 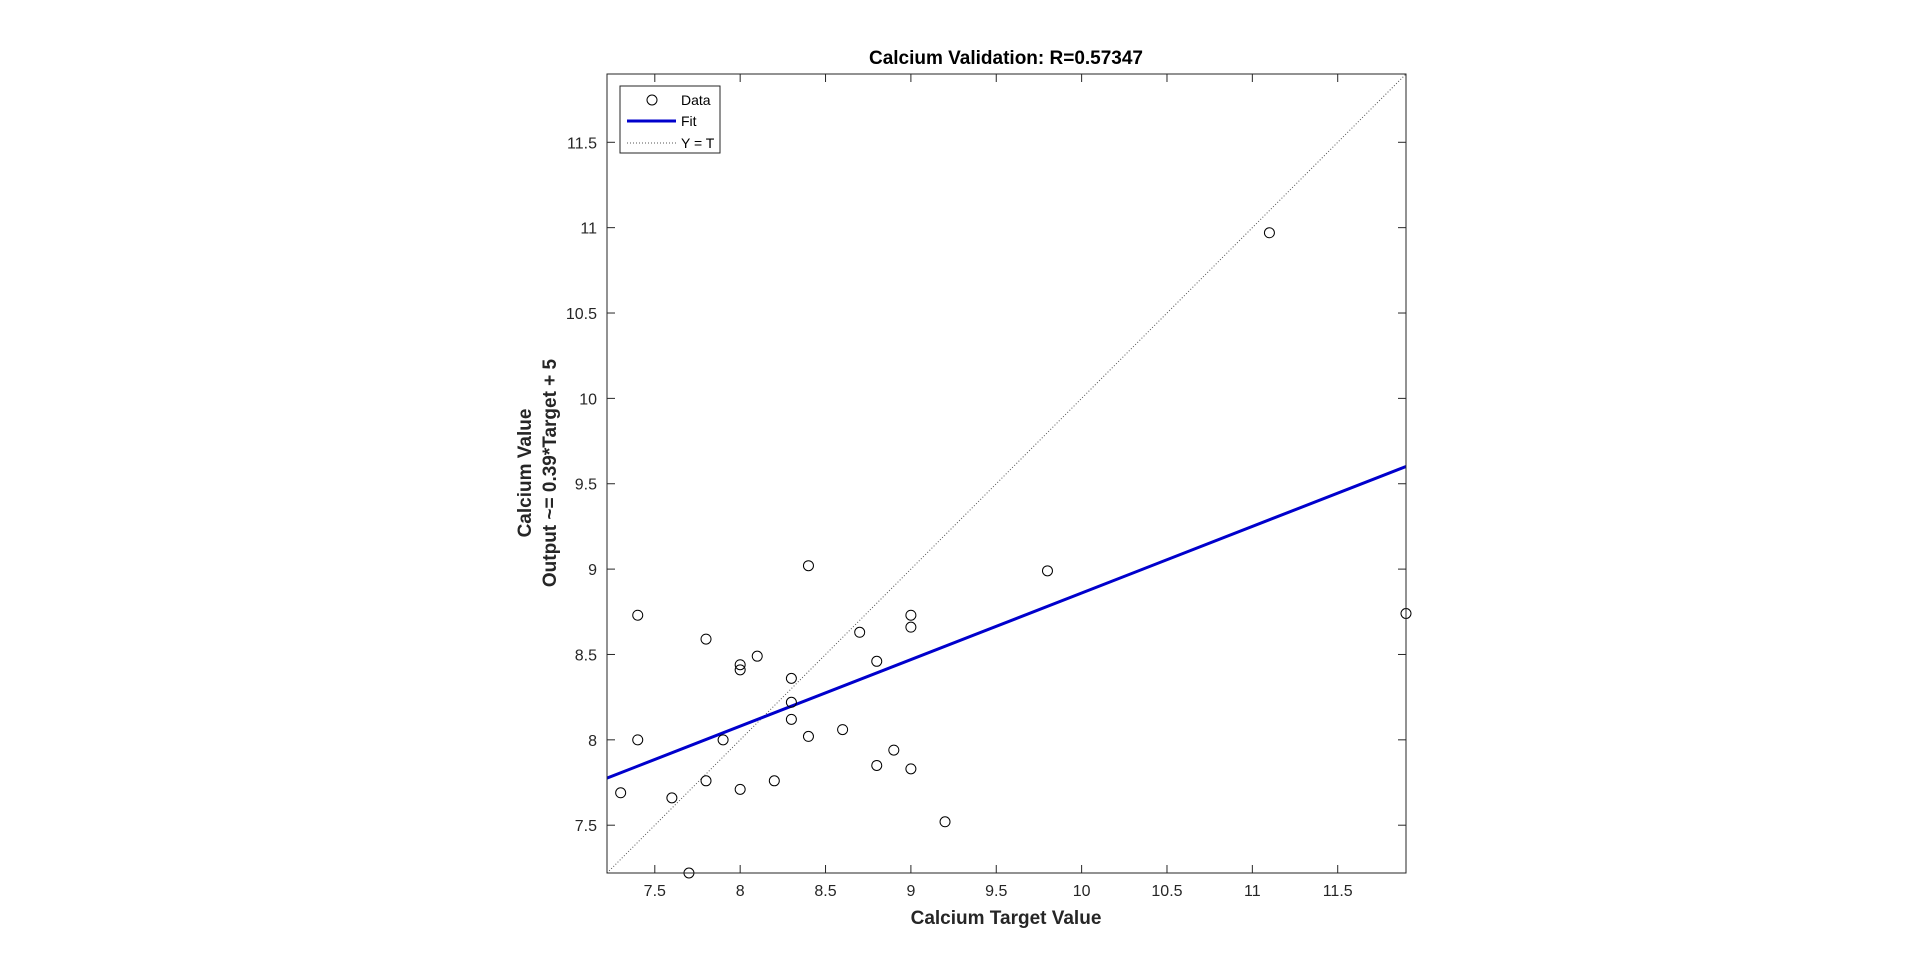 What do you see at coordinates (825, 891) in the screenshot?
I see `x-tick-label: 8.5` at bounding box center [825, 891].